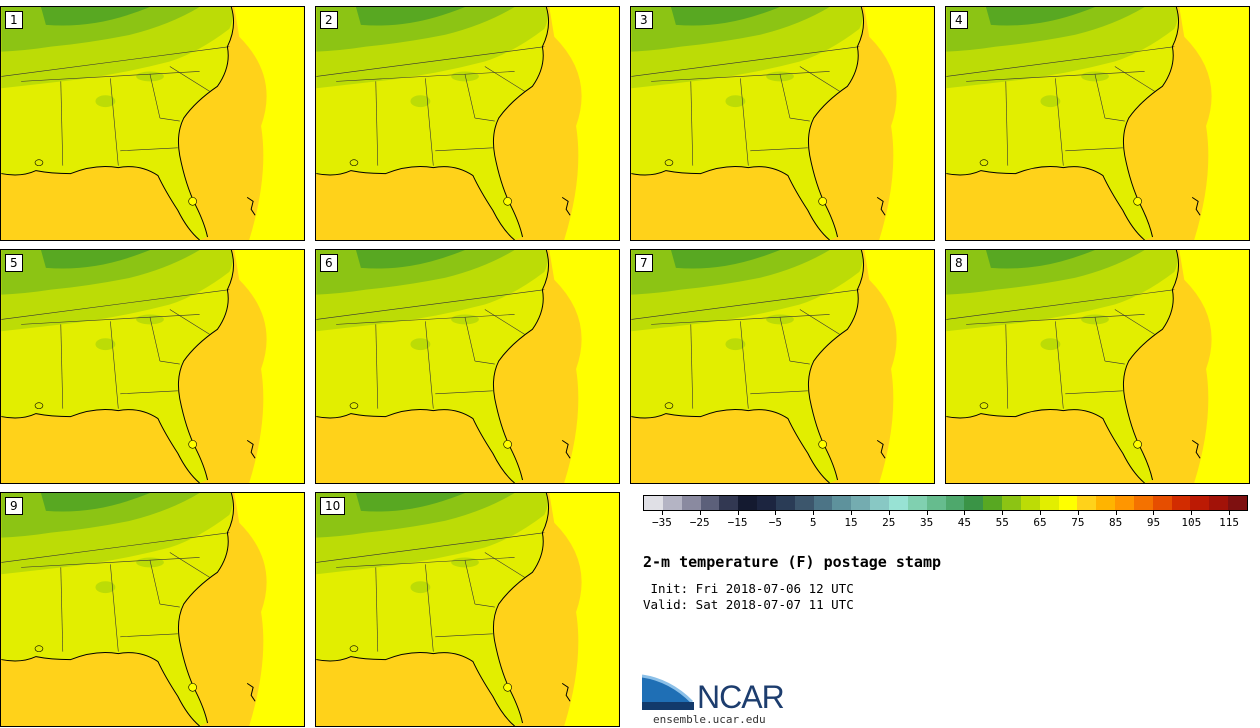 The width and height of the screenshot is (1260, 728). I want to click on colorbar-tick-label: 85, so click(1116, 522).